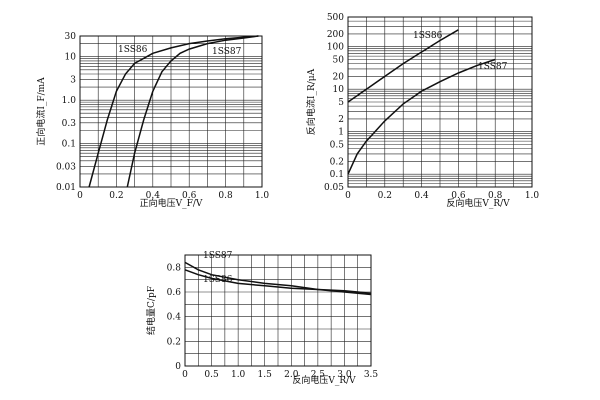 This screenshot has height=400, width=600. I want to click on y-tick-label: 3, so click(73, 80).